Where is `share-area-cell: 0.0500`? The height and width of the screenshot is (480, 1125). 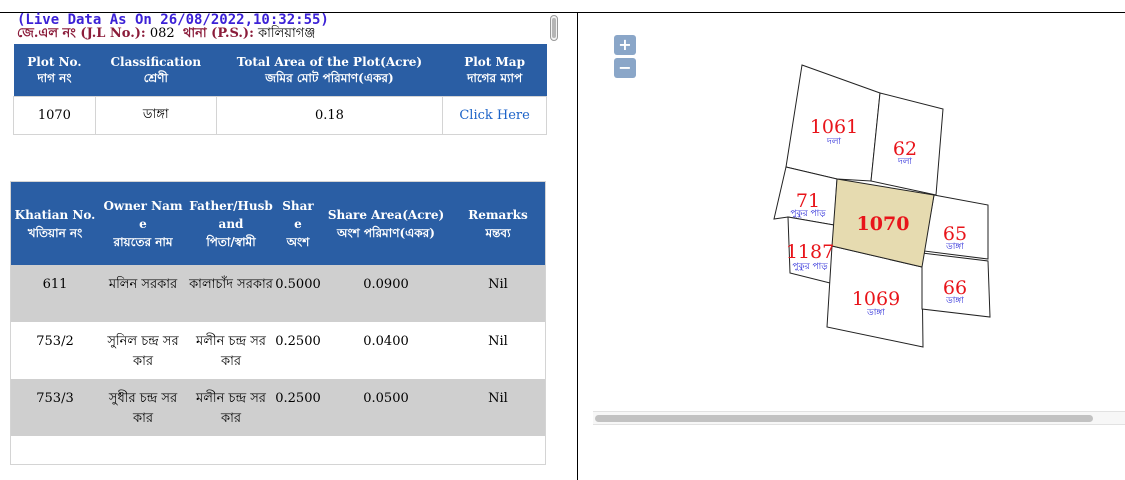 share-area-cell: 0.0500 is located at coordinates (386, 407).